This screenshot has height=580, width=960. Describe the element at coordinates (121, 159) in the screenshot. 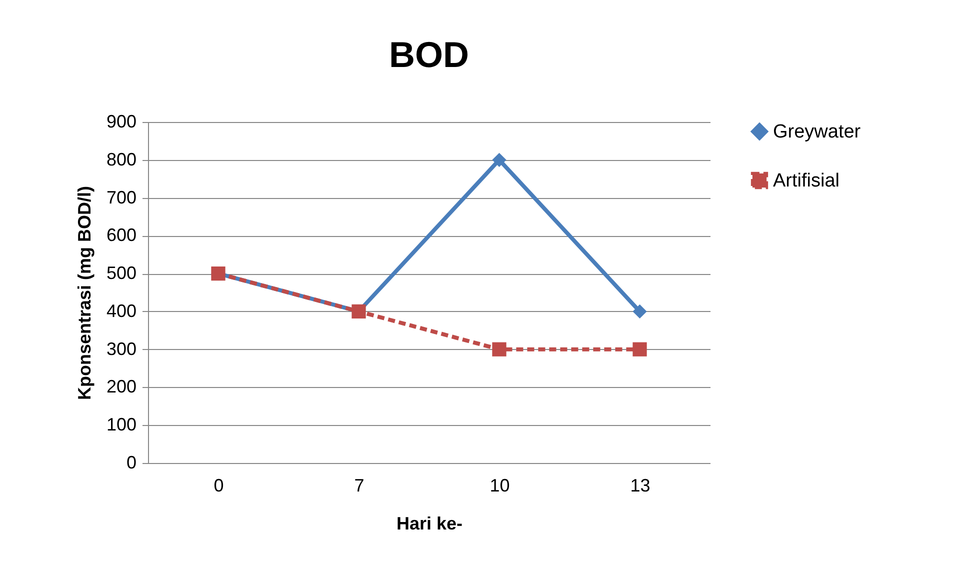

I see `y-tick-label: 800` at that location.